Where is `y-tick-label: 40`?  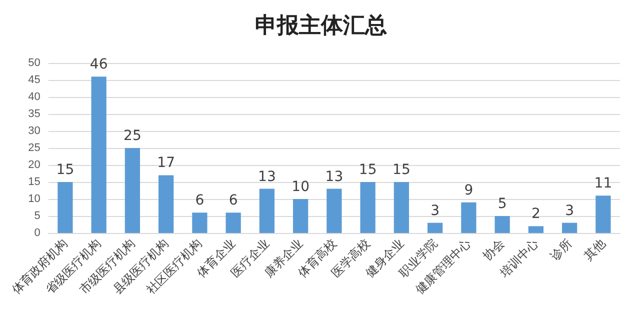 y-tick-label: 40 is located at coordinates (34, 97).